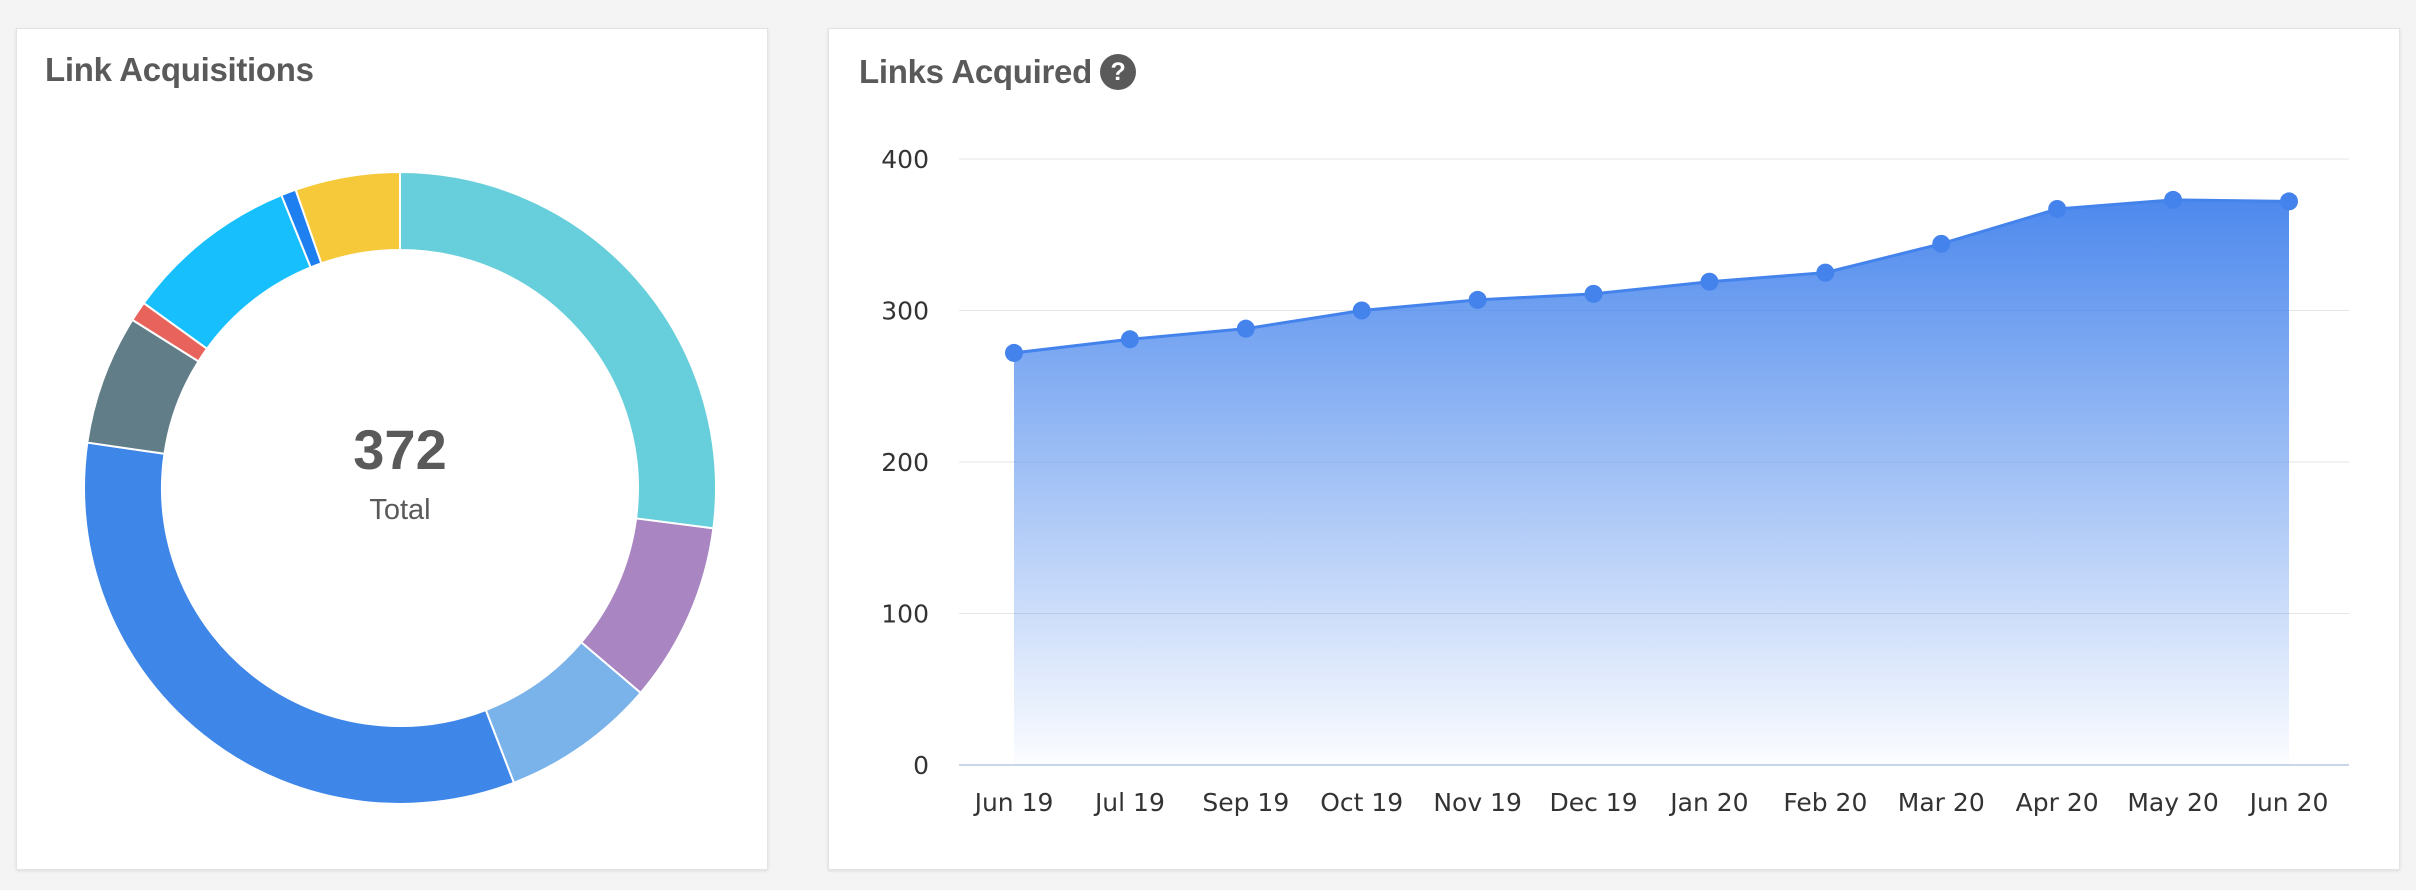 The width and height of the screenshot is (2416, 890). Describe the element at coordinates (905, 614) in the screenshot. I see `y-tick-label: 100` at that location.